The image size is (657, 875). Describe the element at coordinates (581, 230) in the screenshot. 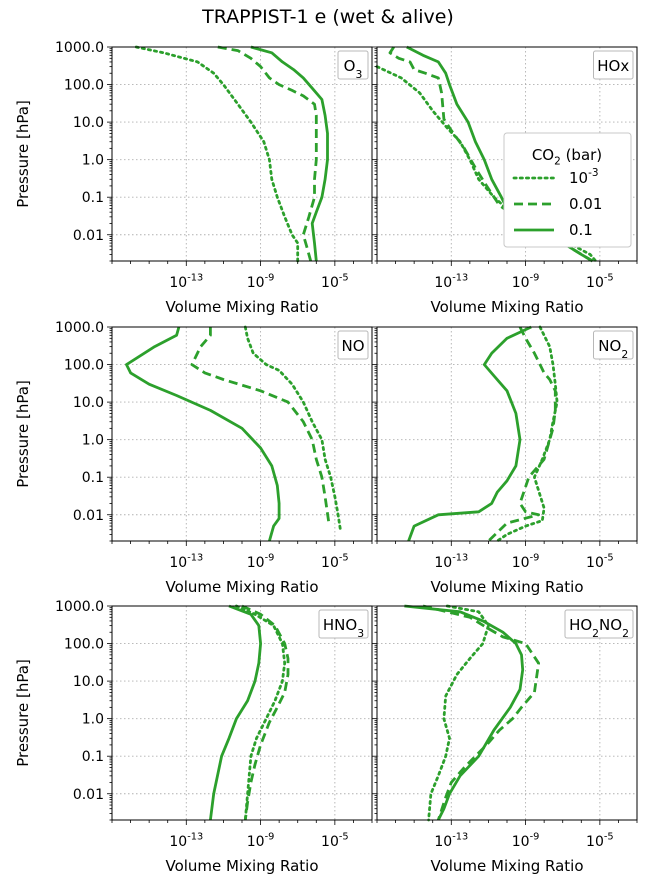

I see `legend-label: 0.1` at that location.